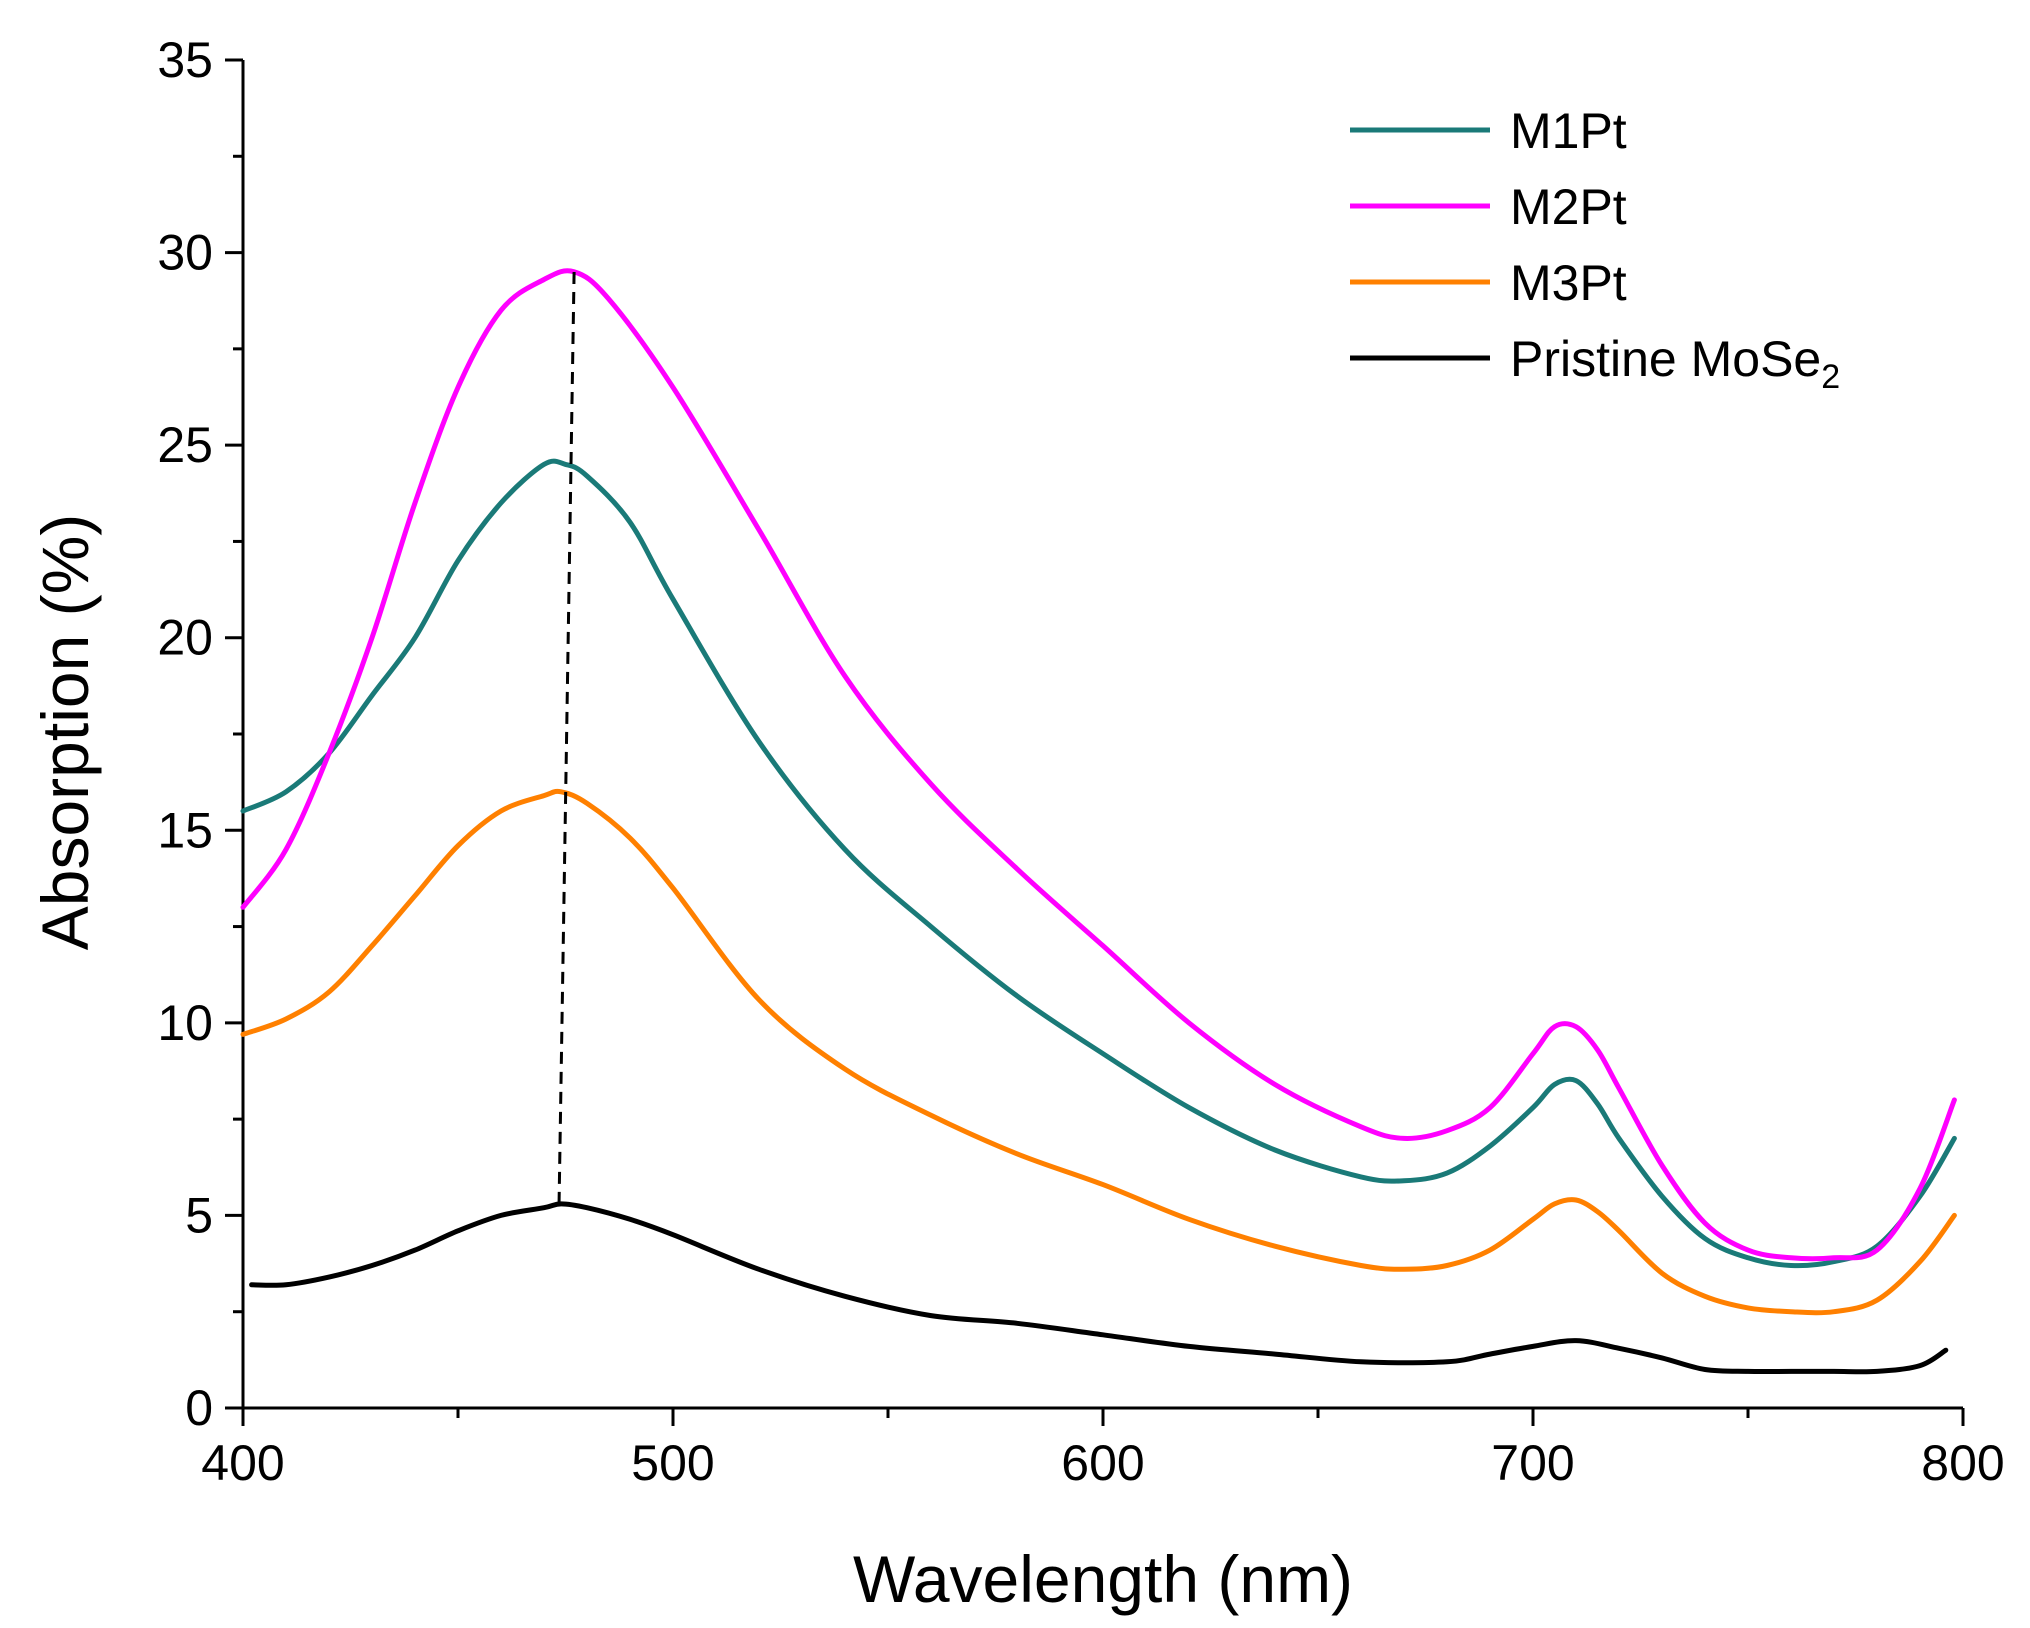 The image size is (2030, 1628). What do you see at coordinates (672, 1463) in the screenshot?
I see `x-tick-label: 500` at bounding box center [672, 1463].